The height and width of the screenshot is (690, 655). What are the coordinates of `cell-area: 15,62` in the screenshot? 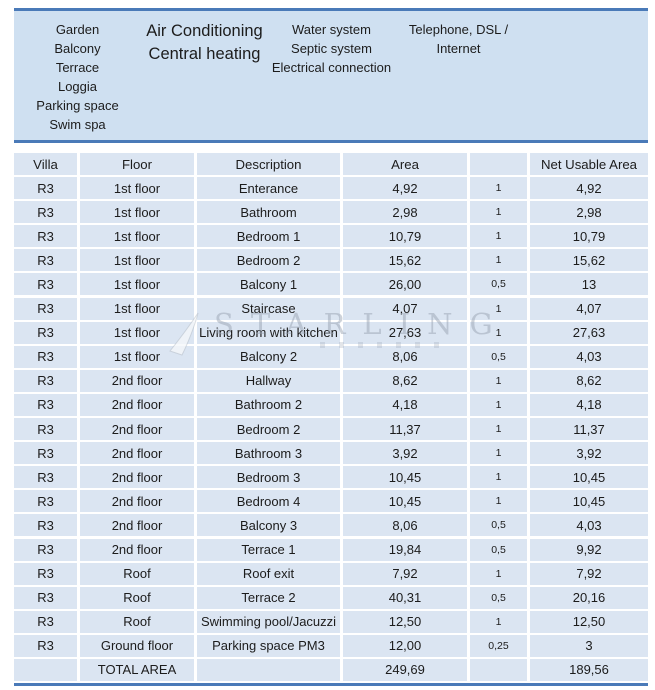 It's located at (405, 260).